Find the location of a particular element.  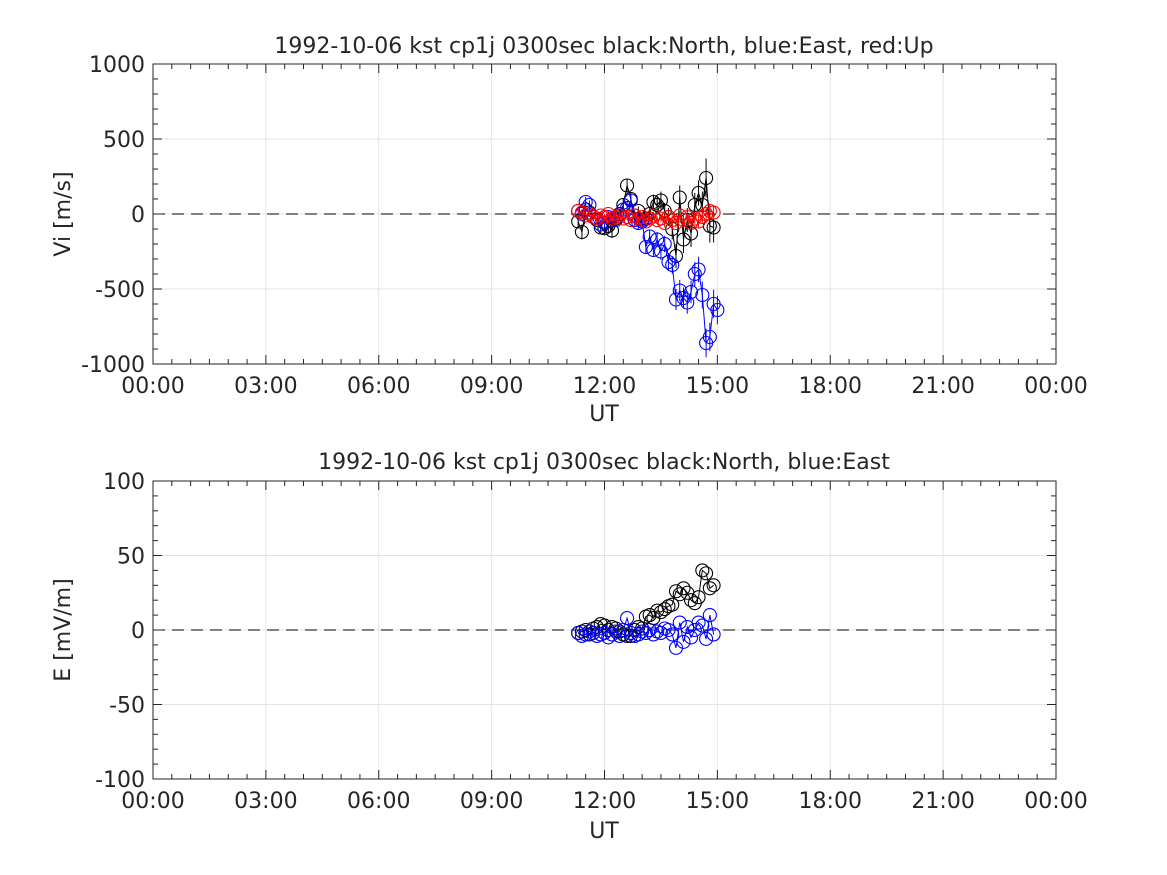

velocity-y-tick-label: 1000 is located at coordinates (117, 65).